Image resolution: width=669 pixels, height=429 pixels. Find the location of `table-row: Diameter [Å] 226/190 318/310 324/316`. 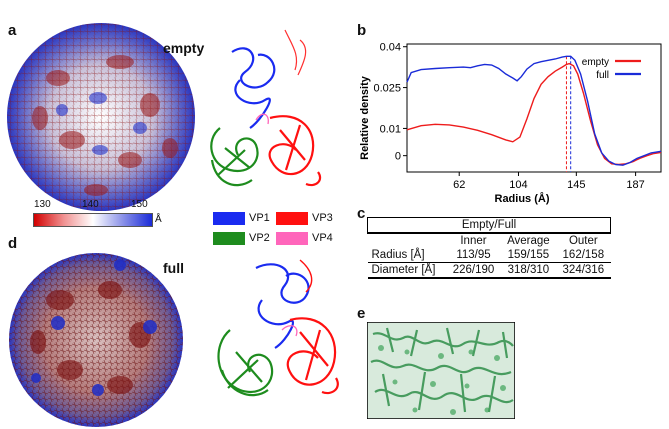

table-row: Diameter [Å] 226/190 318/310 324/316 is located at coordinates (489, 270).